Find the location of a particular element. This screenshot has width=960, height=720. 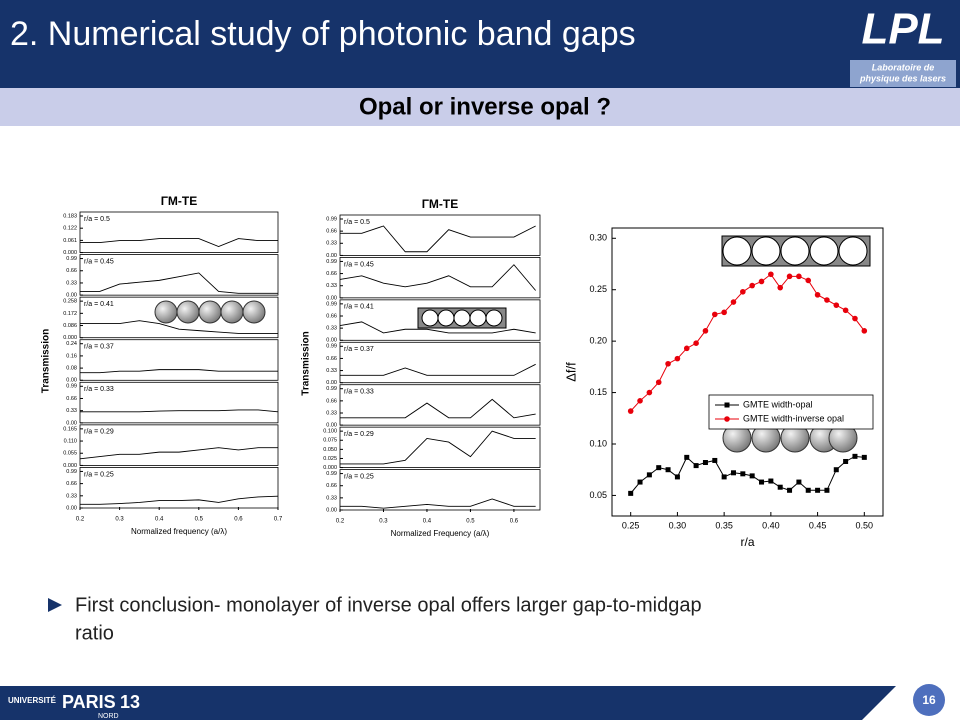

subplot-label: r/a = 0.45 is located at coordinates (99, 261).